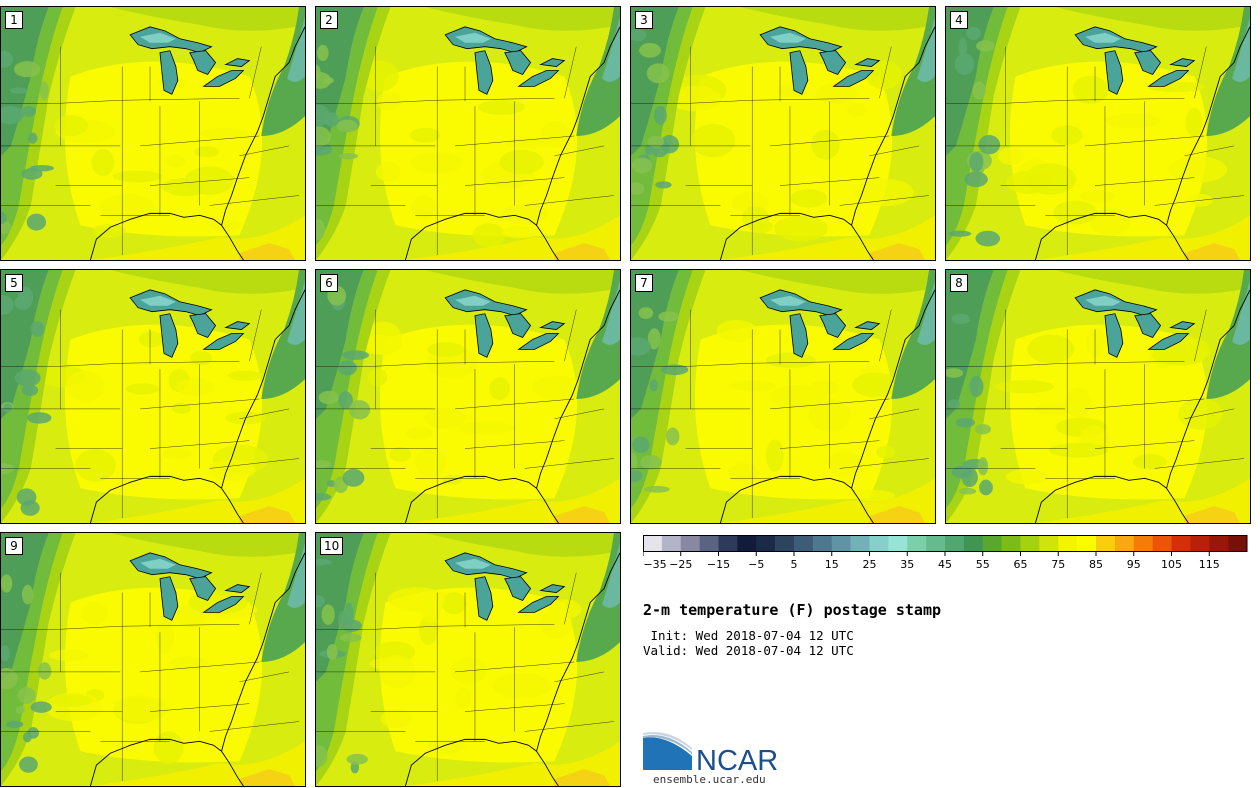  Describe the element at coordinates (1021, 564) in the screenshot. I see `colorbar-tick-label: 65` at that location.